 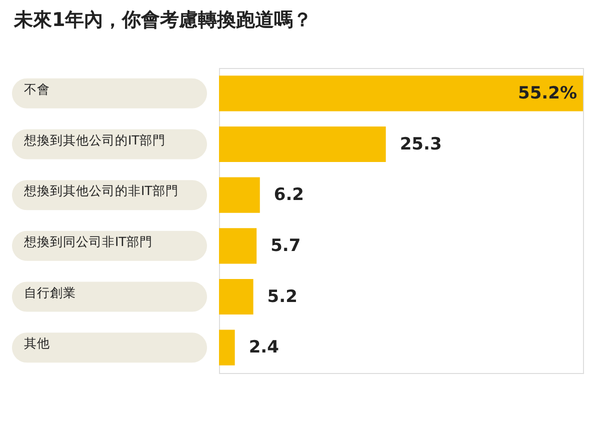 I want to click on data-label: 5.7, so click(x=285, y=246).